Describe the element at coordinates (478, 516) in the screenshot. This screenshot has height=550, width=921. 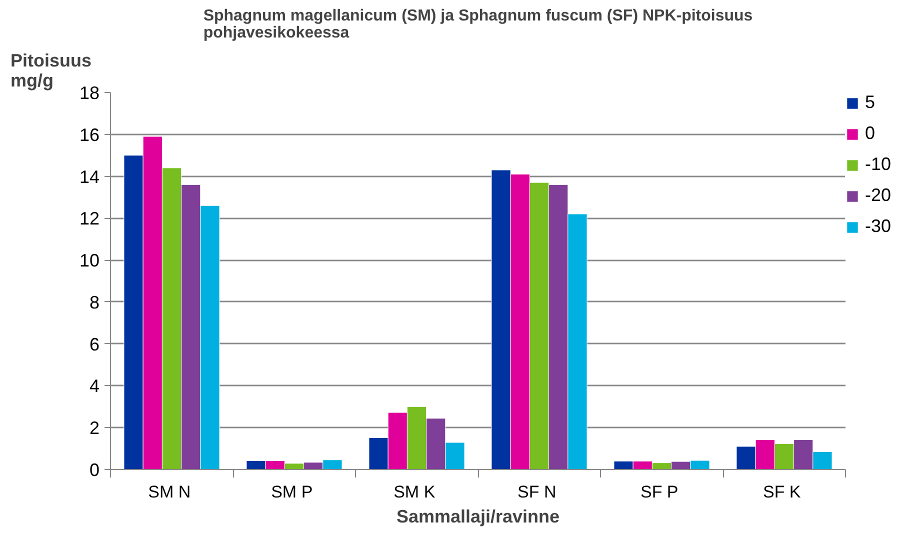
I see `x-axis-title: Sammallaji/ravinne` at that location.